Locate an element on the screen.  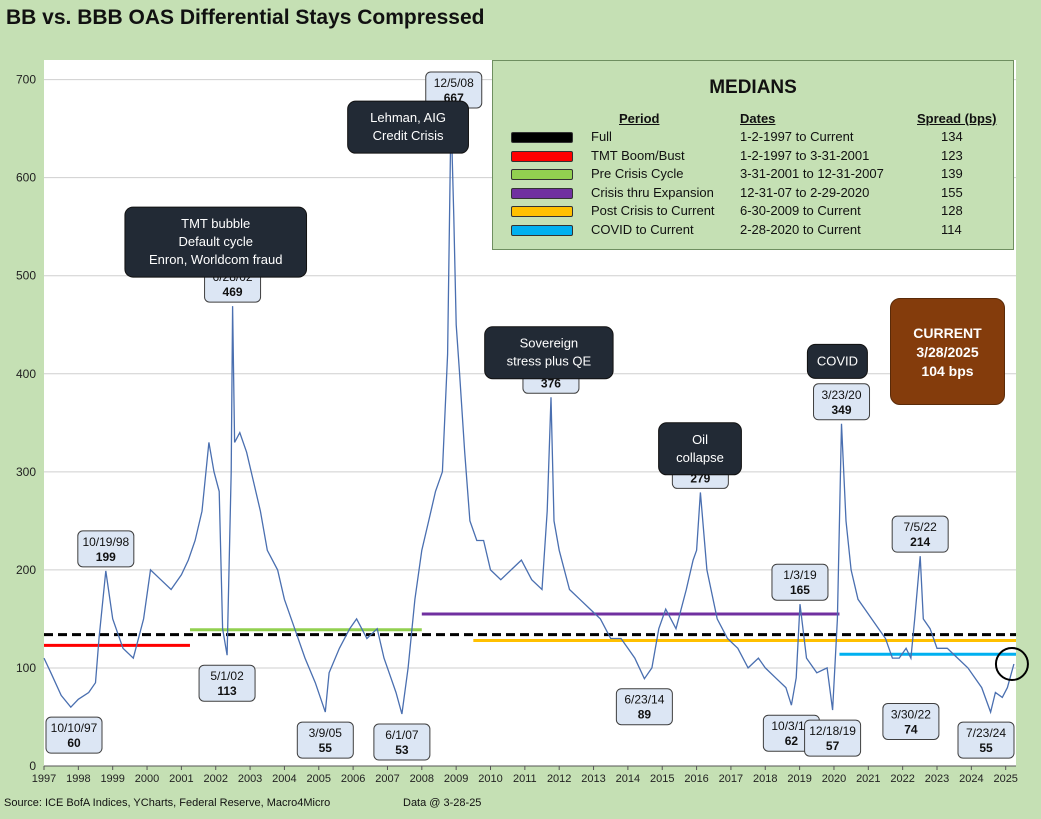
median-row: TMT Boom/Bust 1-2-1997 to 3-31-2001 123 is located at coordinates (753, 157).